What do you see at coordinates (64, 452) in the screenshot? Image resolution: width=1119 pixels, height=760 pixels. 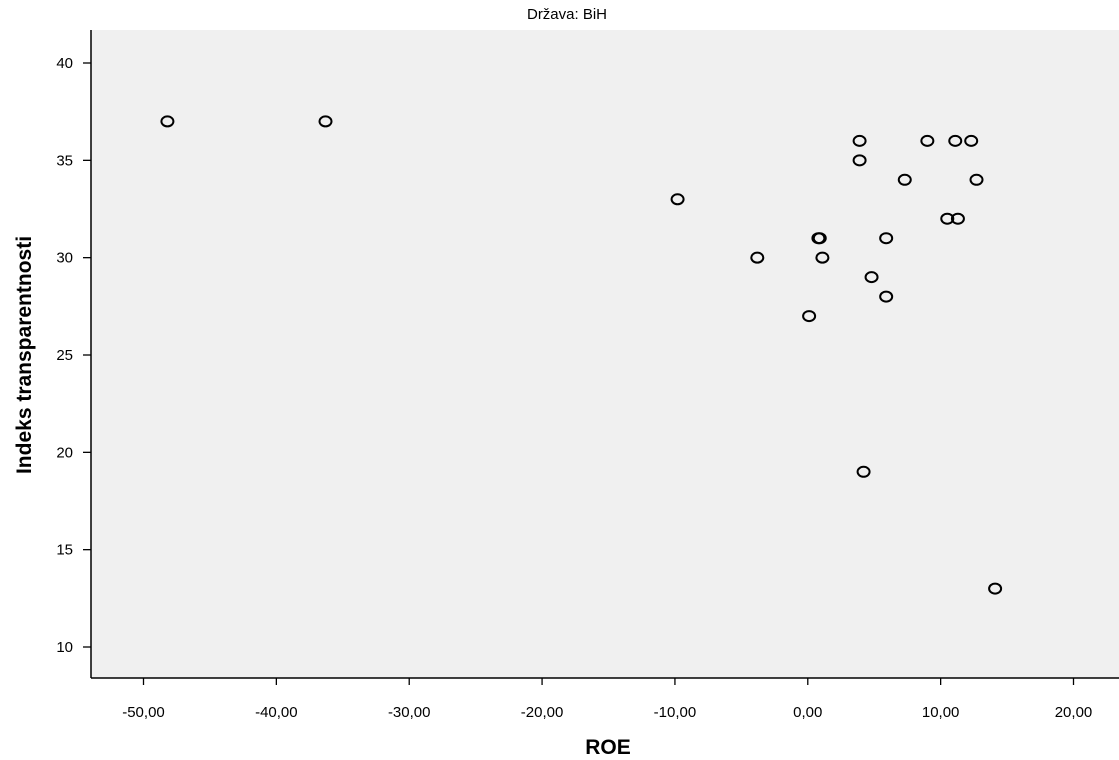 I see `y-tick-label: 20` at bounding box center [64, 452].